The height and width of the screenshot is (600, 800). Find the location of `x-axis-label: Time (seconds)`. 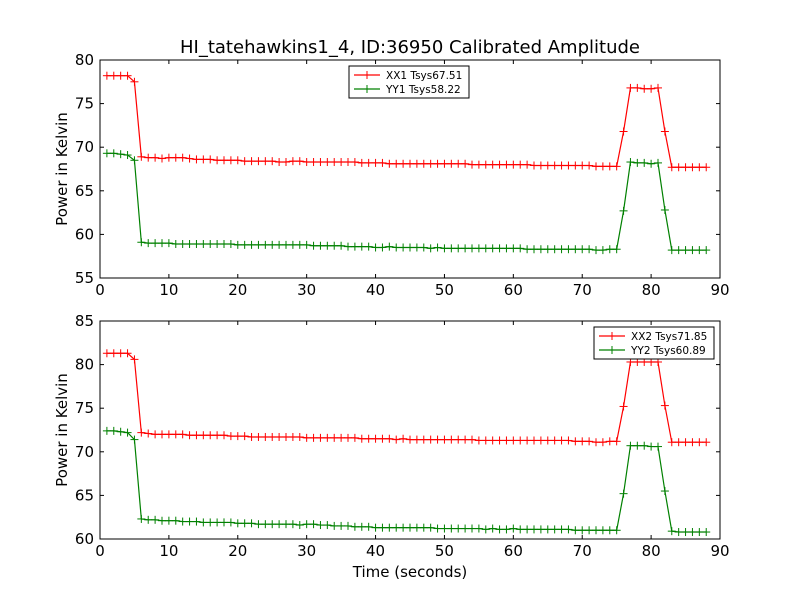

x-axis-label: Time (seconds) is located at coordinates (410, 572).